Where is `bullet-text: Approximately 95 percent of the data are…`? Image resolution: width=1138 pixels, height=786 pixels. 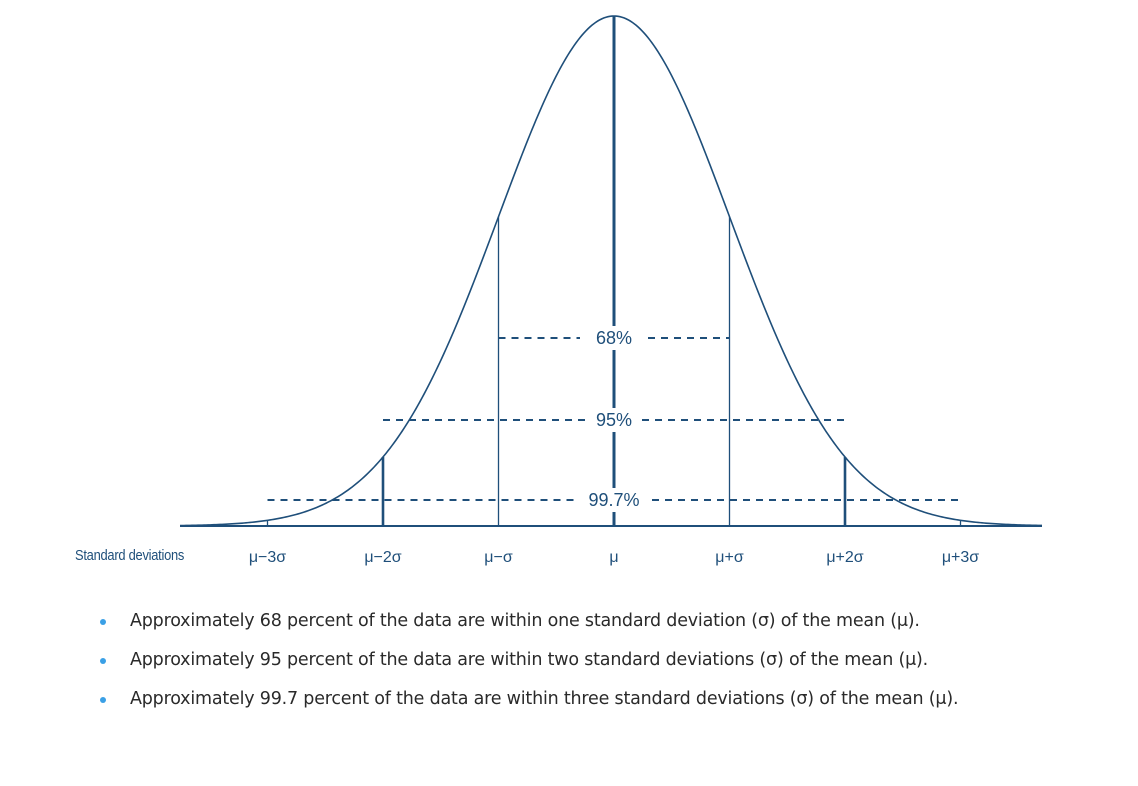 bullet-text: Approximately 95 percent of the data are… is located at coordinates (529, 660).